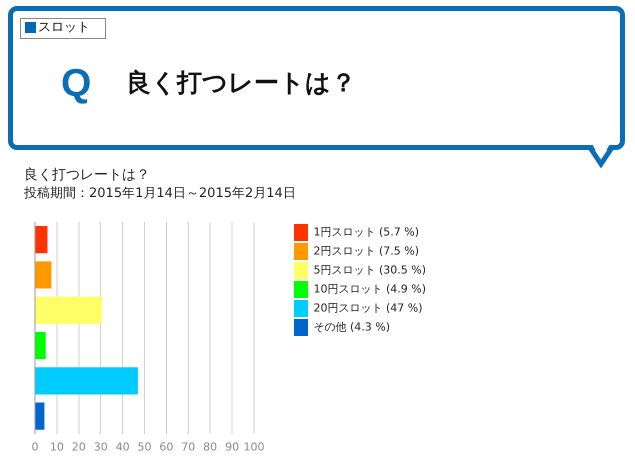  What do you see at coordinates (64, 28) in the screenshot?
I see `text: スロット` at bounding box center [64, 28].